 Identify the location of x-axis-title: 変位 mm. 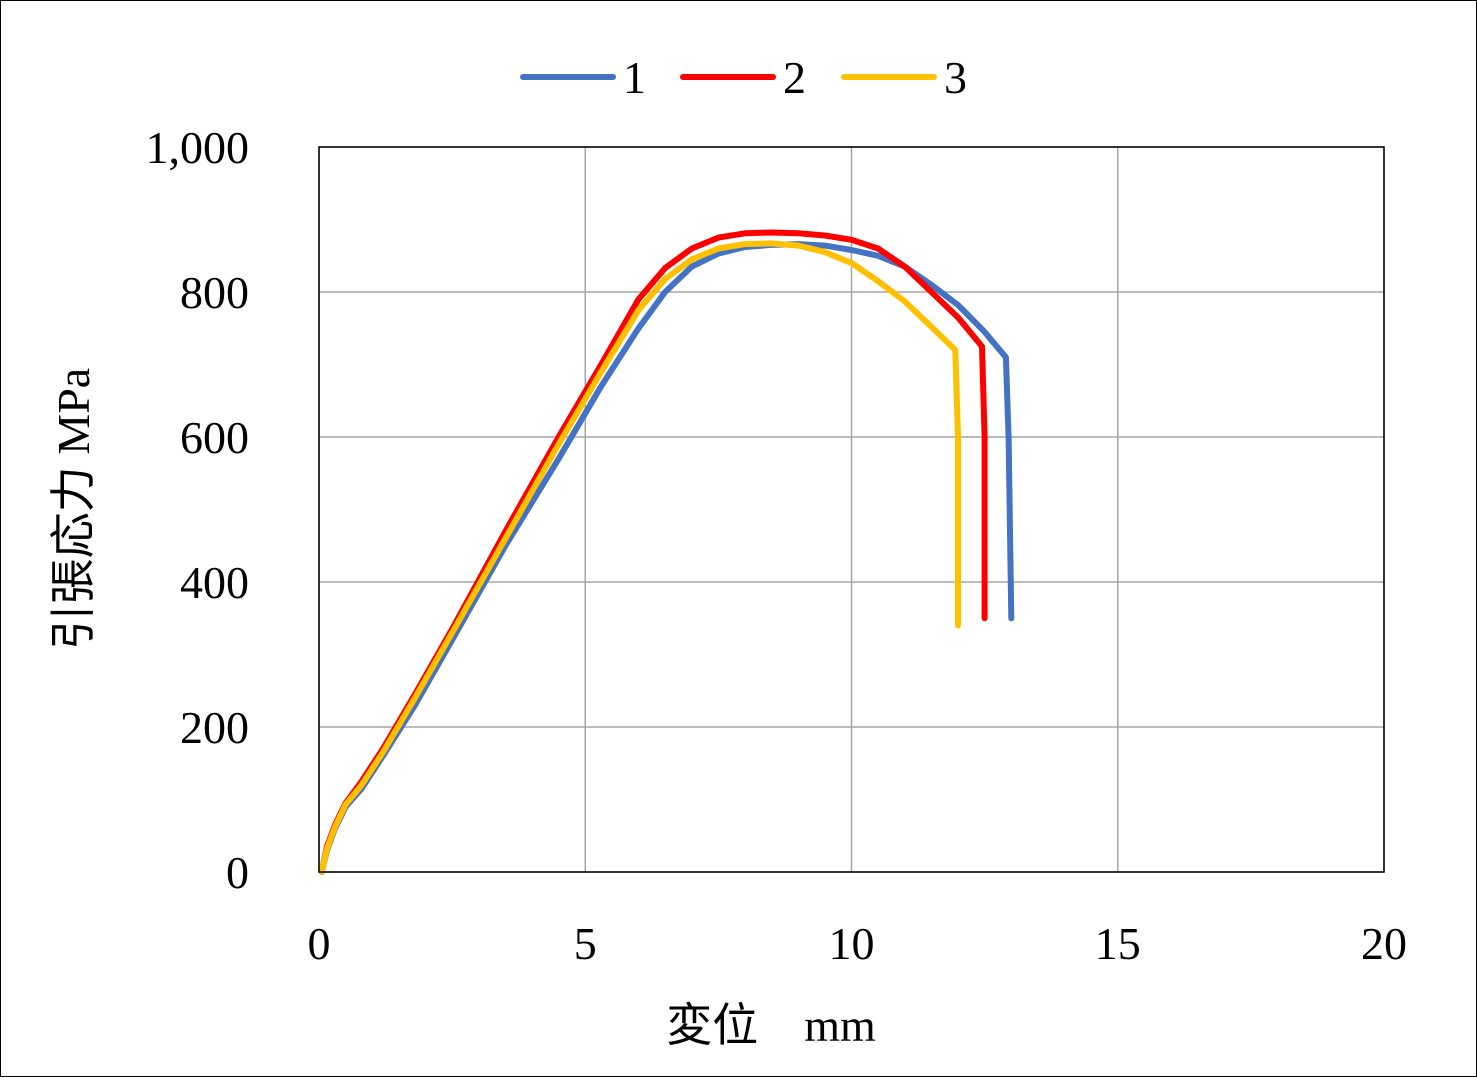
(771, 1025).